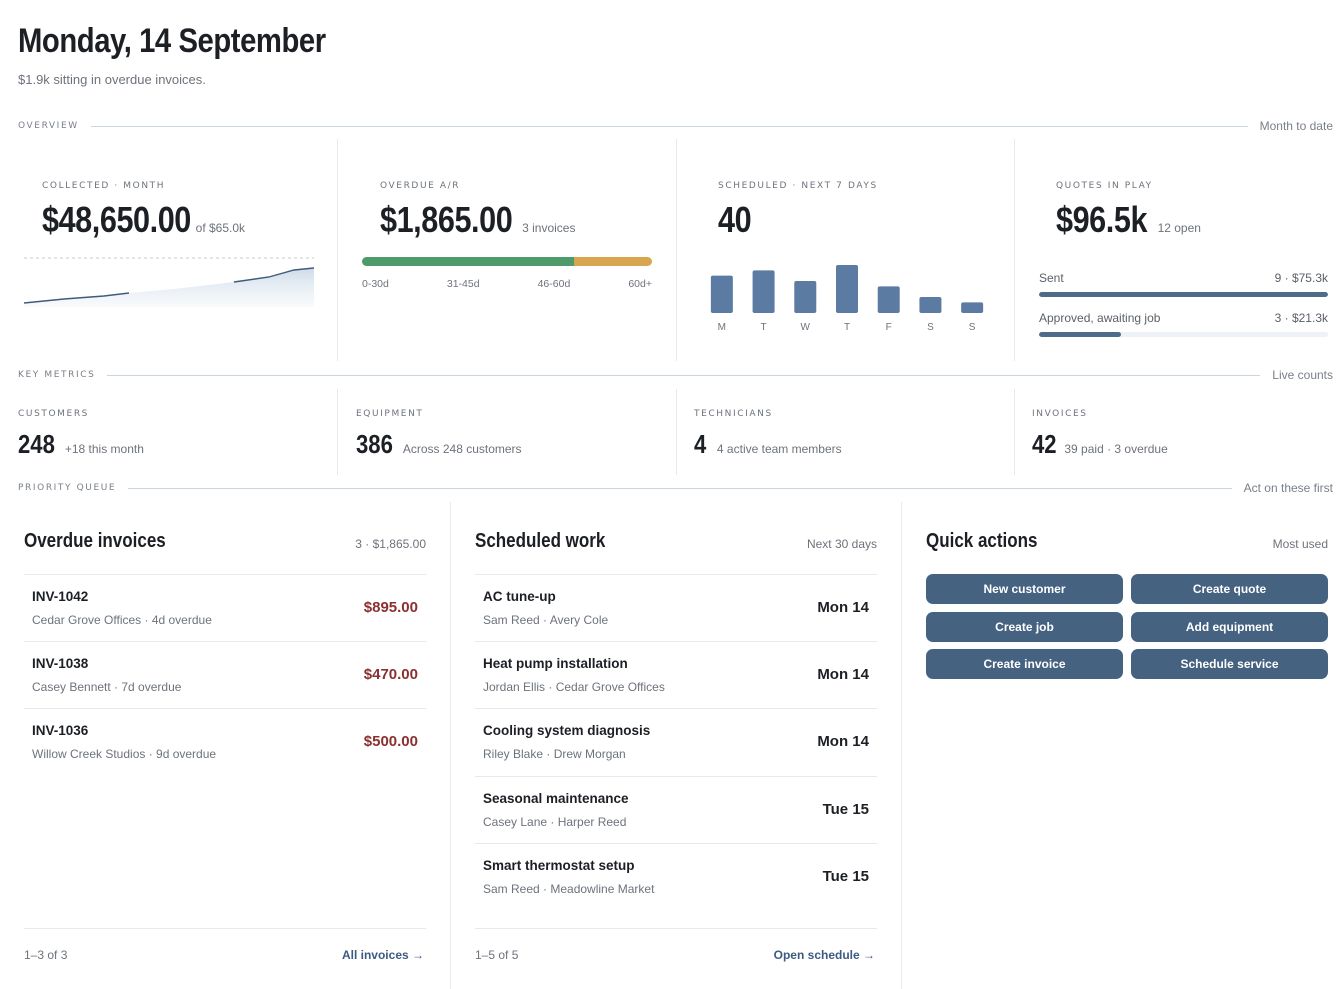 The height and width of the screenshot is (989, 1337). I want to click on metric-note: Across 248 customers, so click(462, 449).